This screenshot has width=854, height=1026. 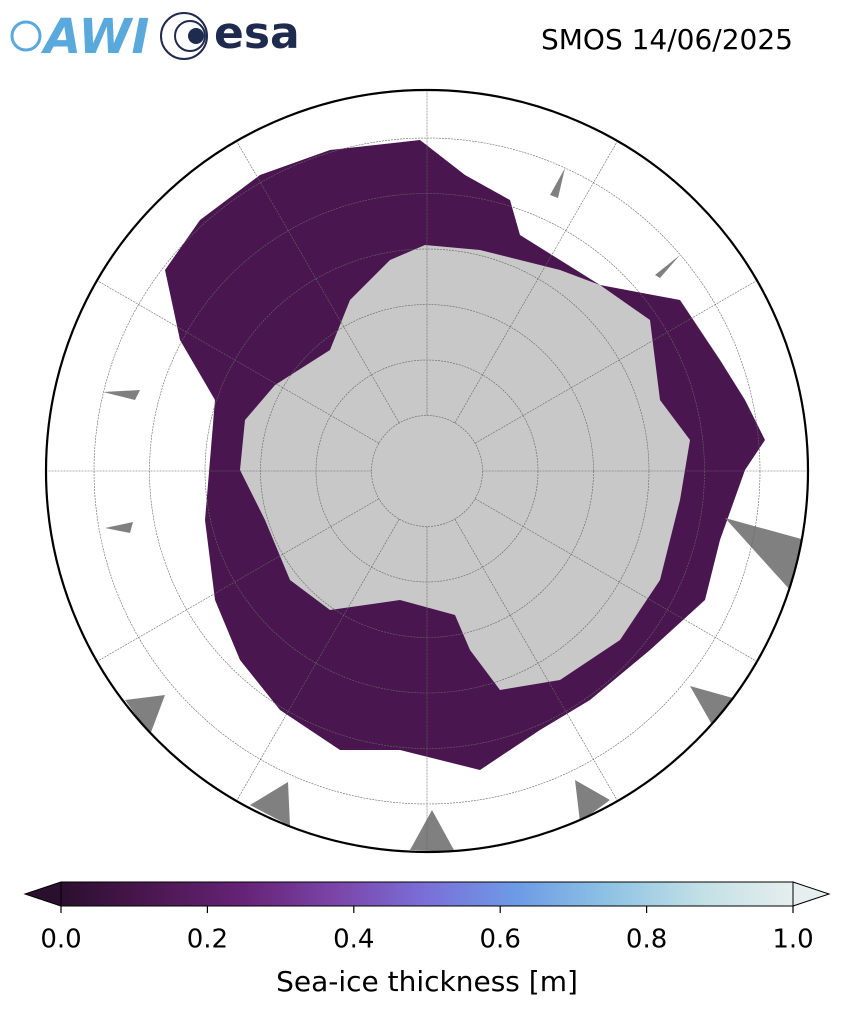 I want to click on title: SMOS 14/06/2025, so click(x=667, y=39).